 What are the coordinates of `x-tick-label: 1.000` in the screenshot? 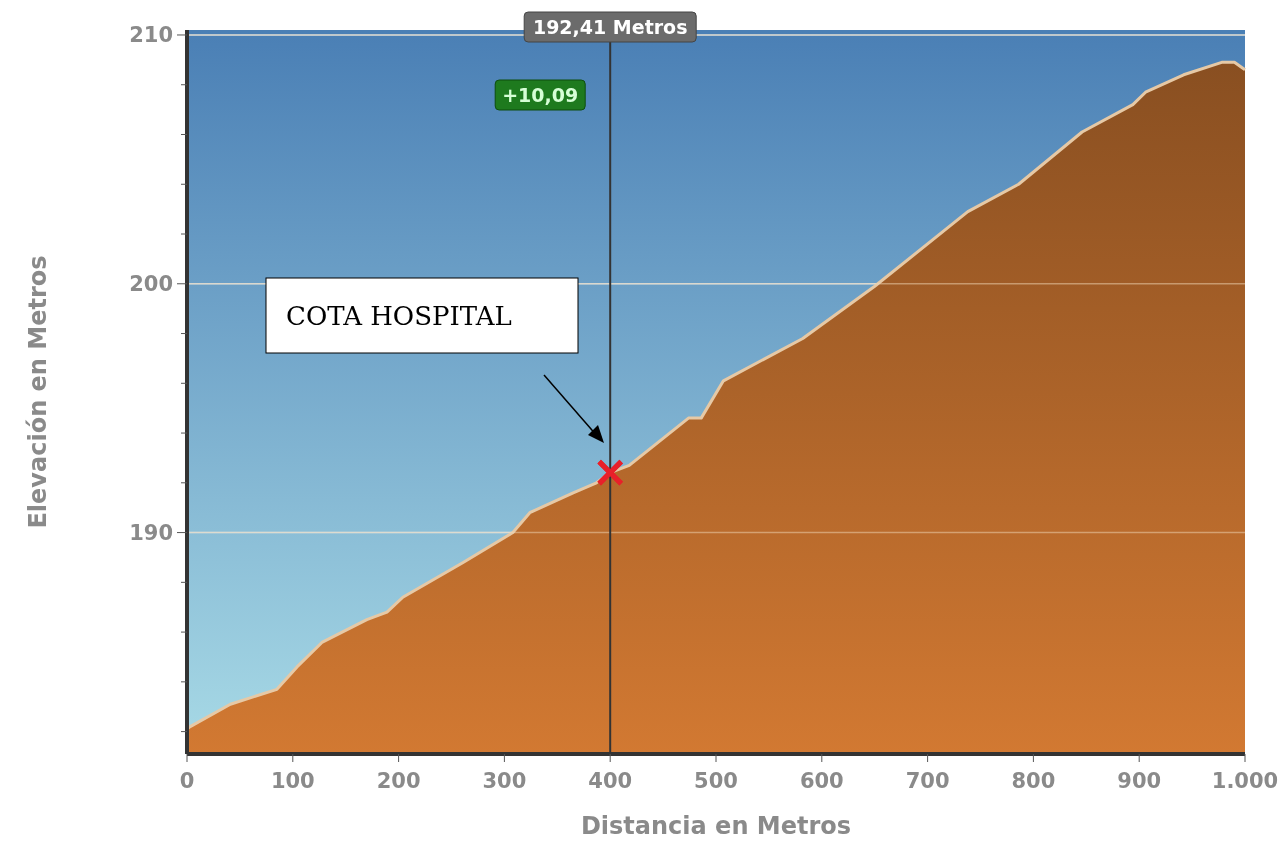 It's located at (1245, 781).